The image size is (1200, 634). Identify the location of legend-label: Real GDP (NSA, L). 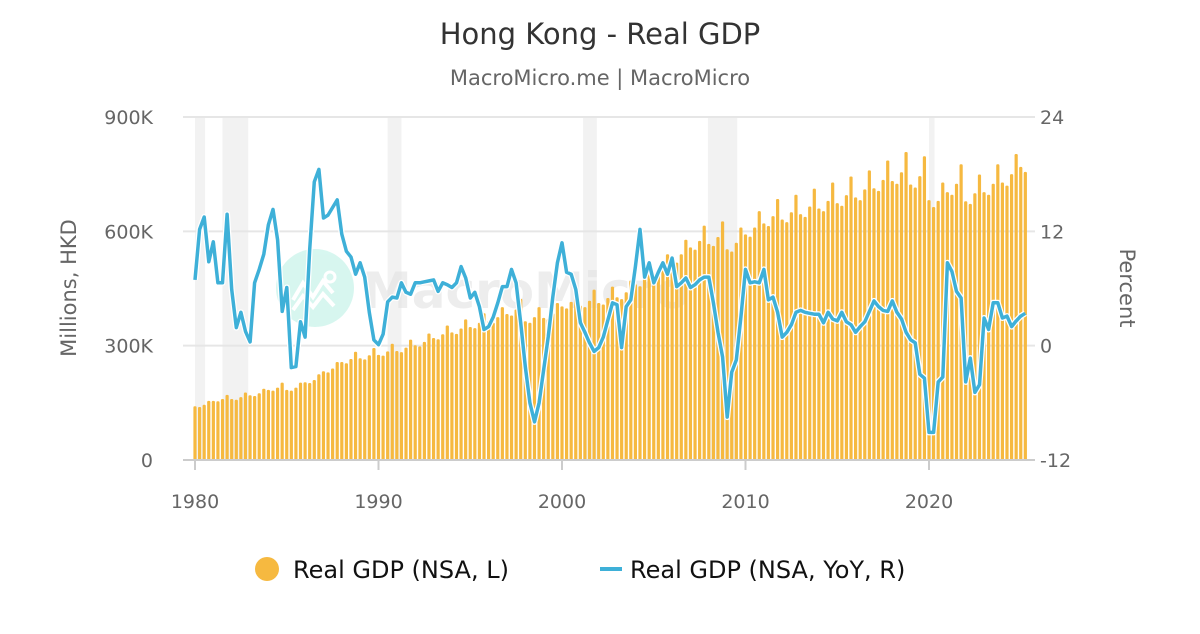
(401, 570).